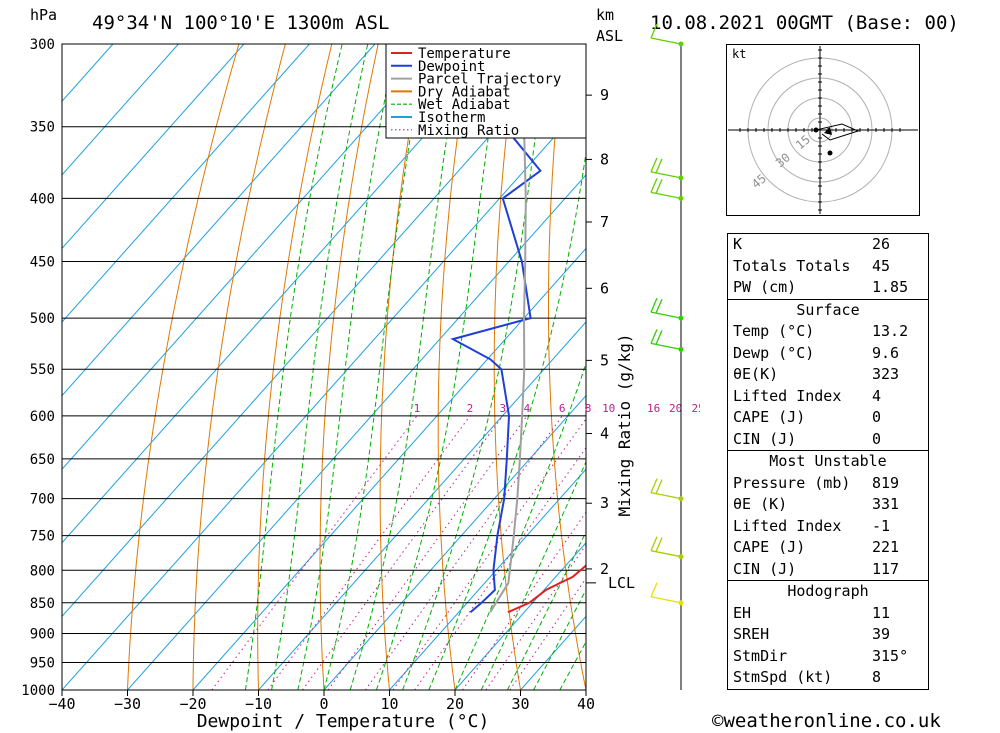  I want to click on hodograph-table-row: StmDir 315°, so click(828, 657).